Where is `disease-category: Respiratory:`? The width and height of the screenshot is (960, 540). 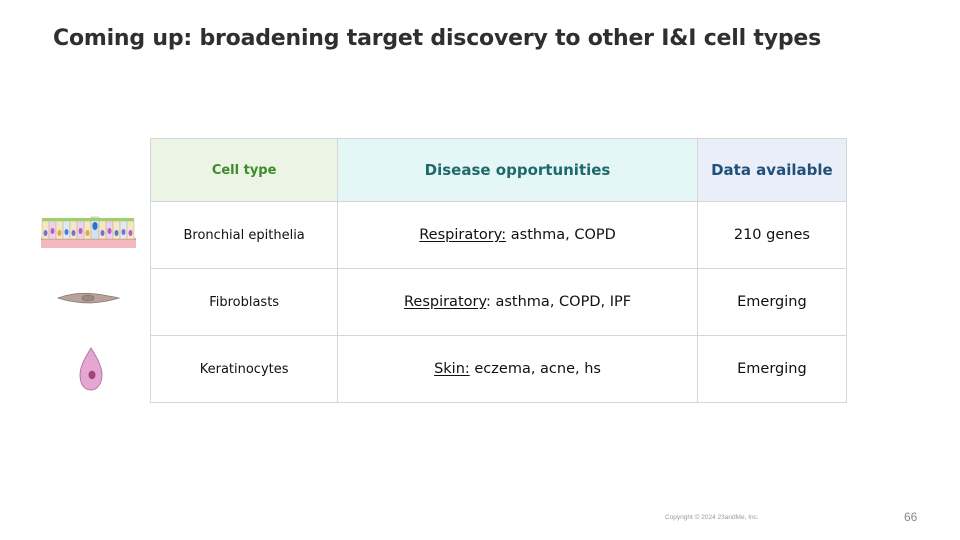
disease-category: Respiratory: is located at coordinates (463, 235).